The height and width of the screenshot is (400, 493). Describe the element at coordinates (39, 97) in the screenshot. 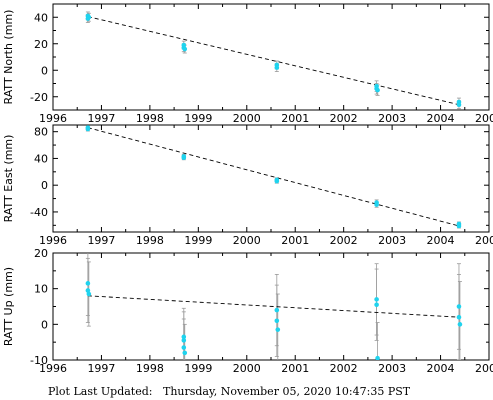

I see `y-tick-label: -20` at that location.